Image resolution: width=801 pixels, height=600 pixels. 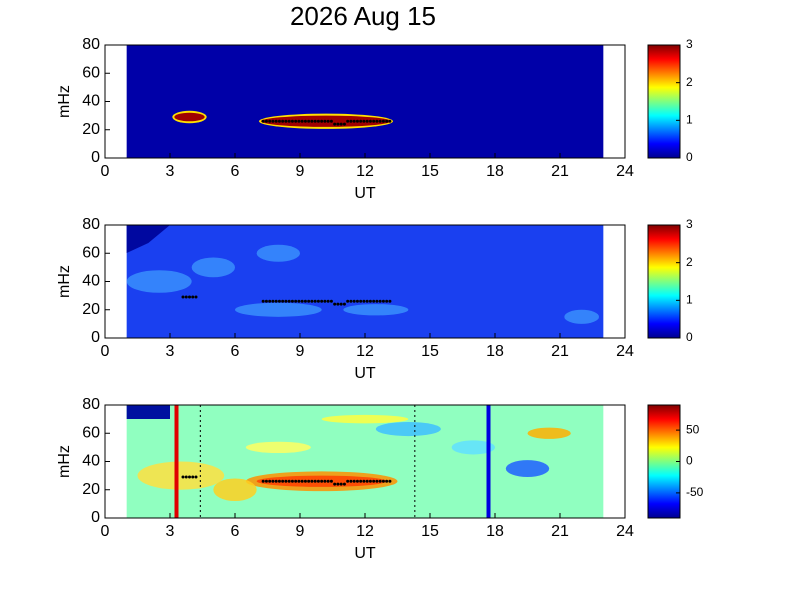 I want to click on background, so click(x=365, y=281).